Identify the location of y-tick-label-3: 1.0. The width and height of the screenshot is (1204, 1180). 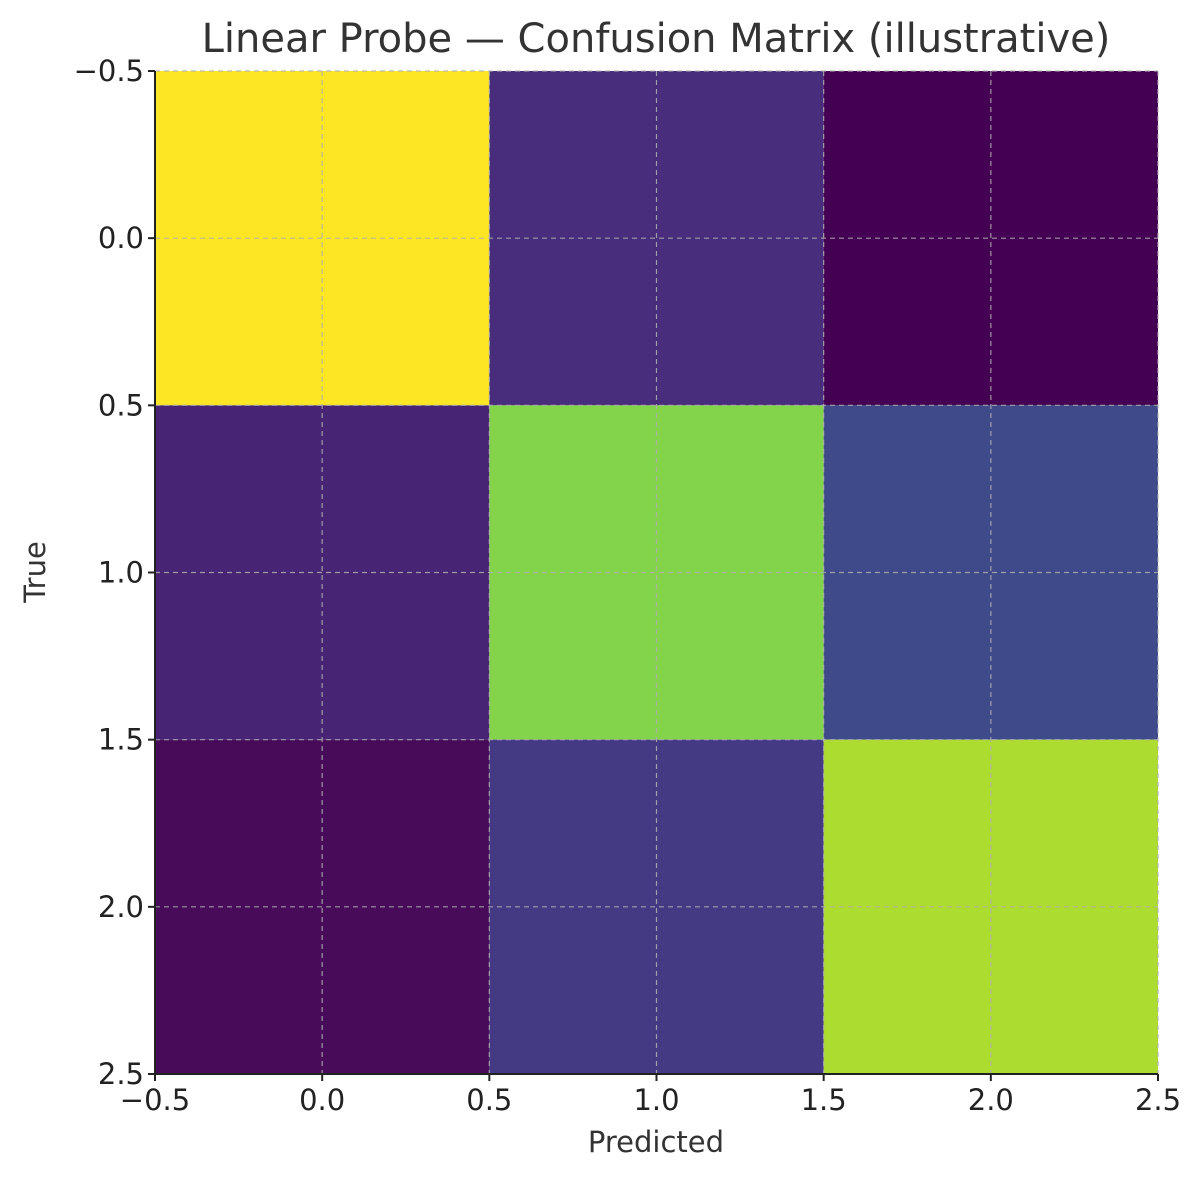
(121, 573).